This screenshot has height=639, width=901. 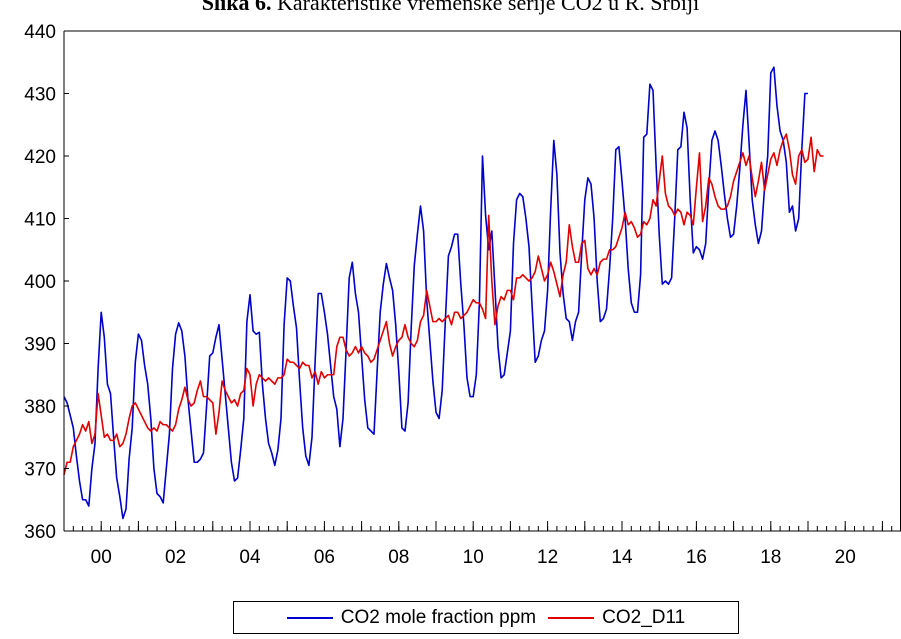 What do you see at coordinates (40, 32) in the screenshot?
I see `y-tick-label: 440` at bounding box center [40, 32].